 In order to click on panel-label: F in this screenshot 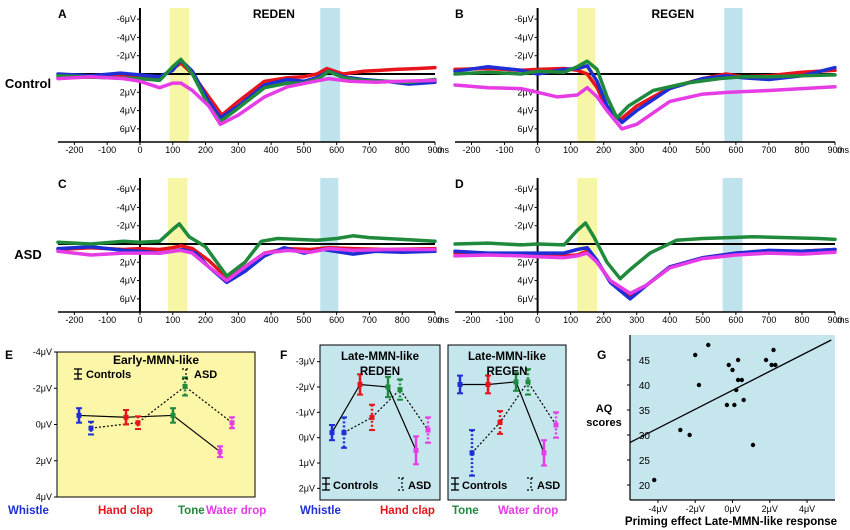, I will do `click(283, 355)`.